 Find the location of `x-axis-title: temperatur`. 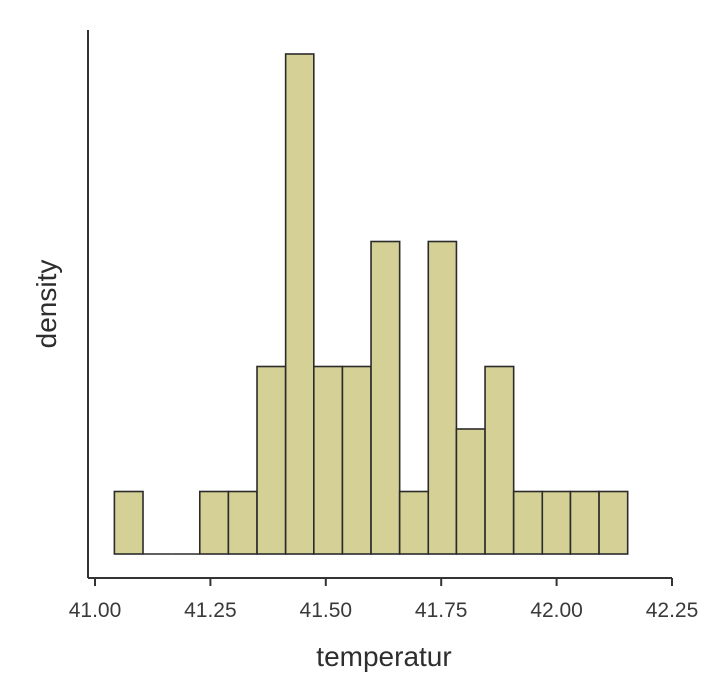

x-axis-title: temperatur is located at coordinates (383, 656).